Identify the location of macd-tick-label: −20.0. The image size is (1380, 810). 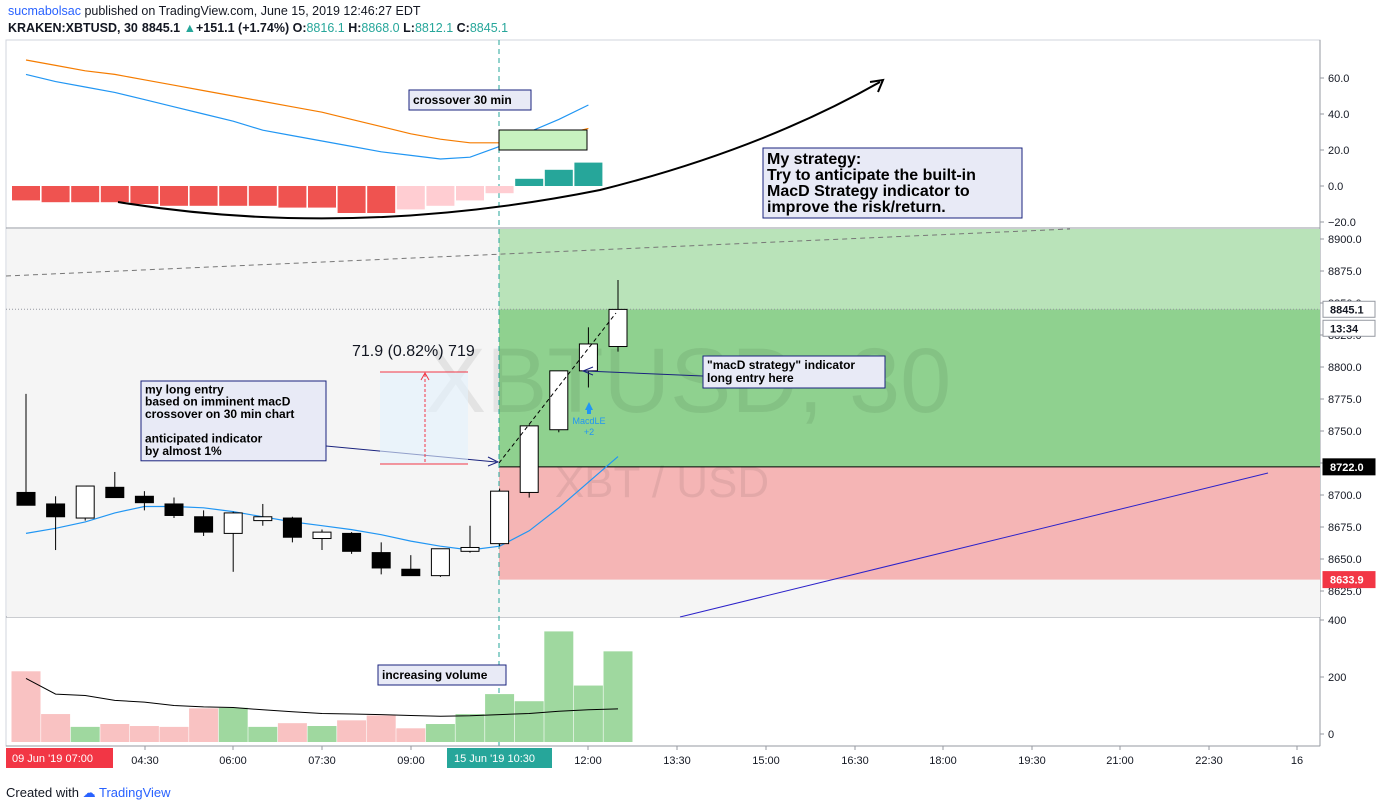
(1342, 223).